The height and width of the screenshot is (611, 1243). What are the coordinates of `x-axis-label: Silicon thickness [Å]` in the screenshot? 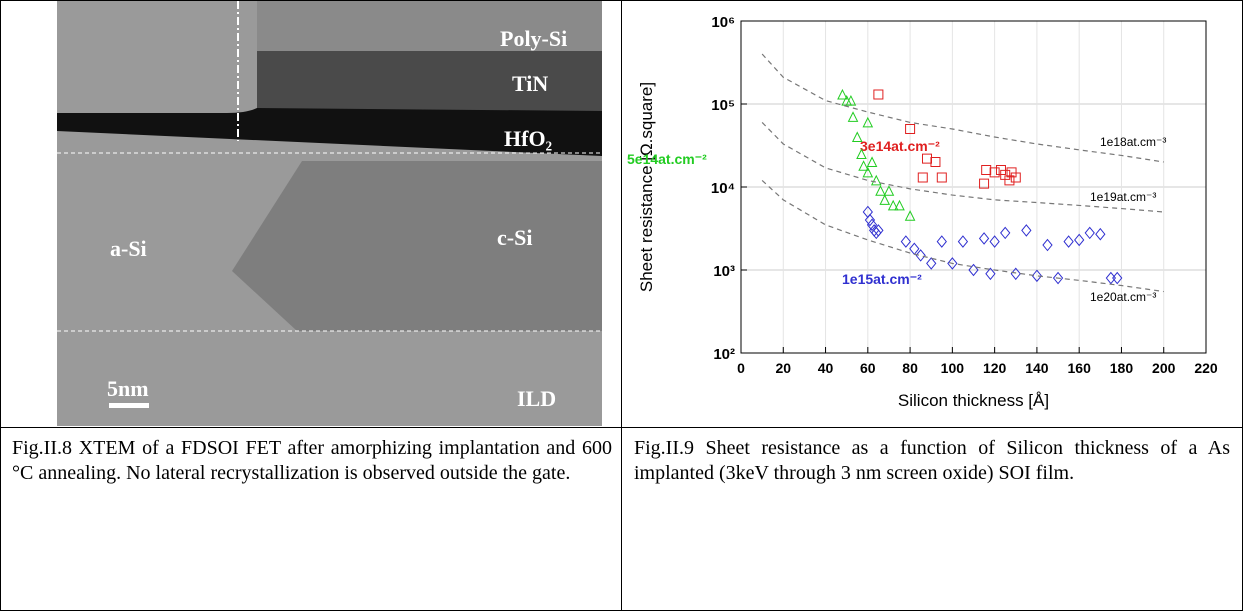 It's located at (973, 400).